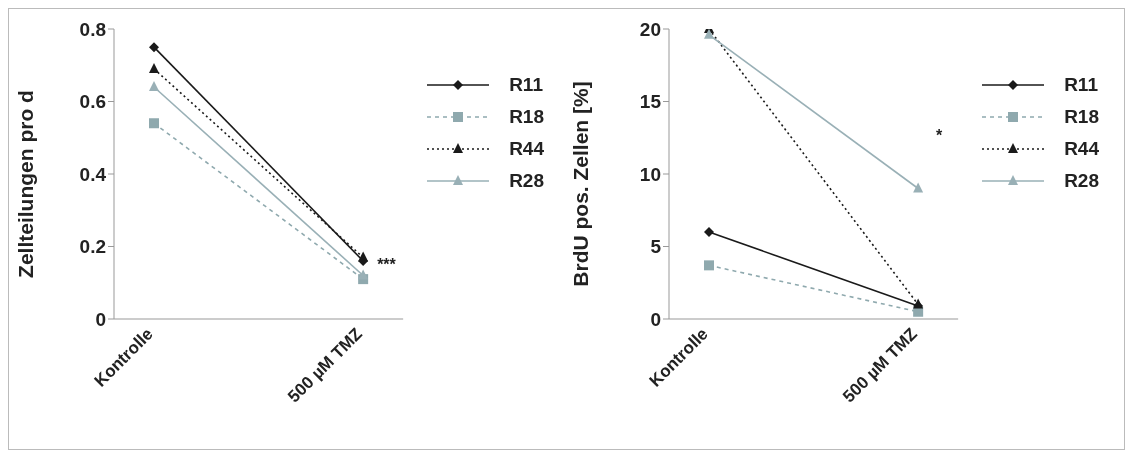 This screenshot has height=455, width=1135. I want to click on y-tick-label: 5, so click(656, 247).